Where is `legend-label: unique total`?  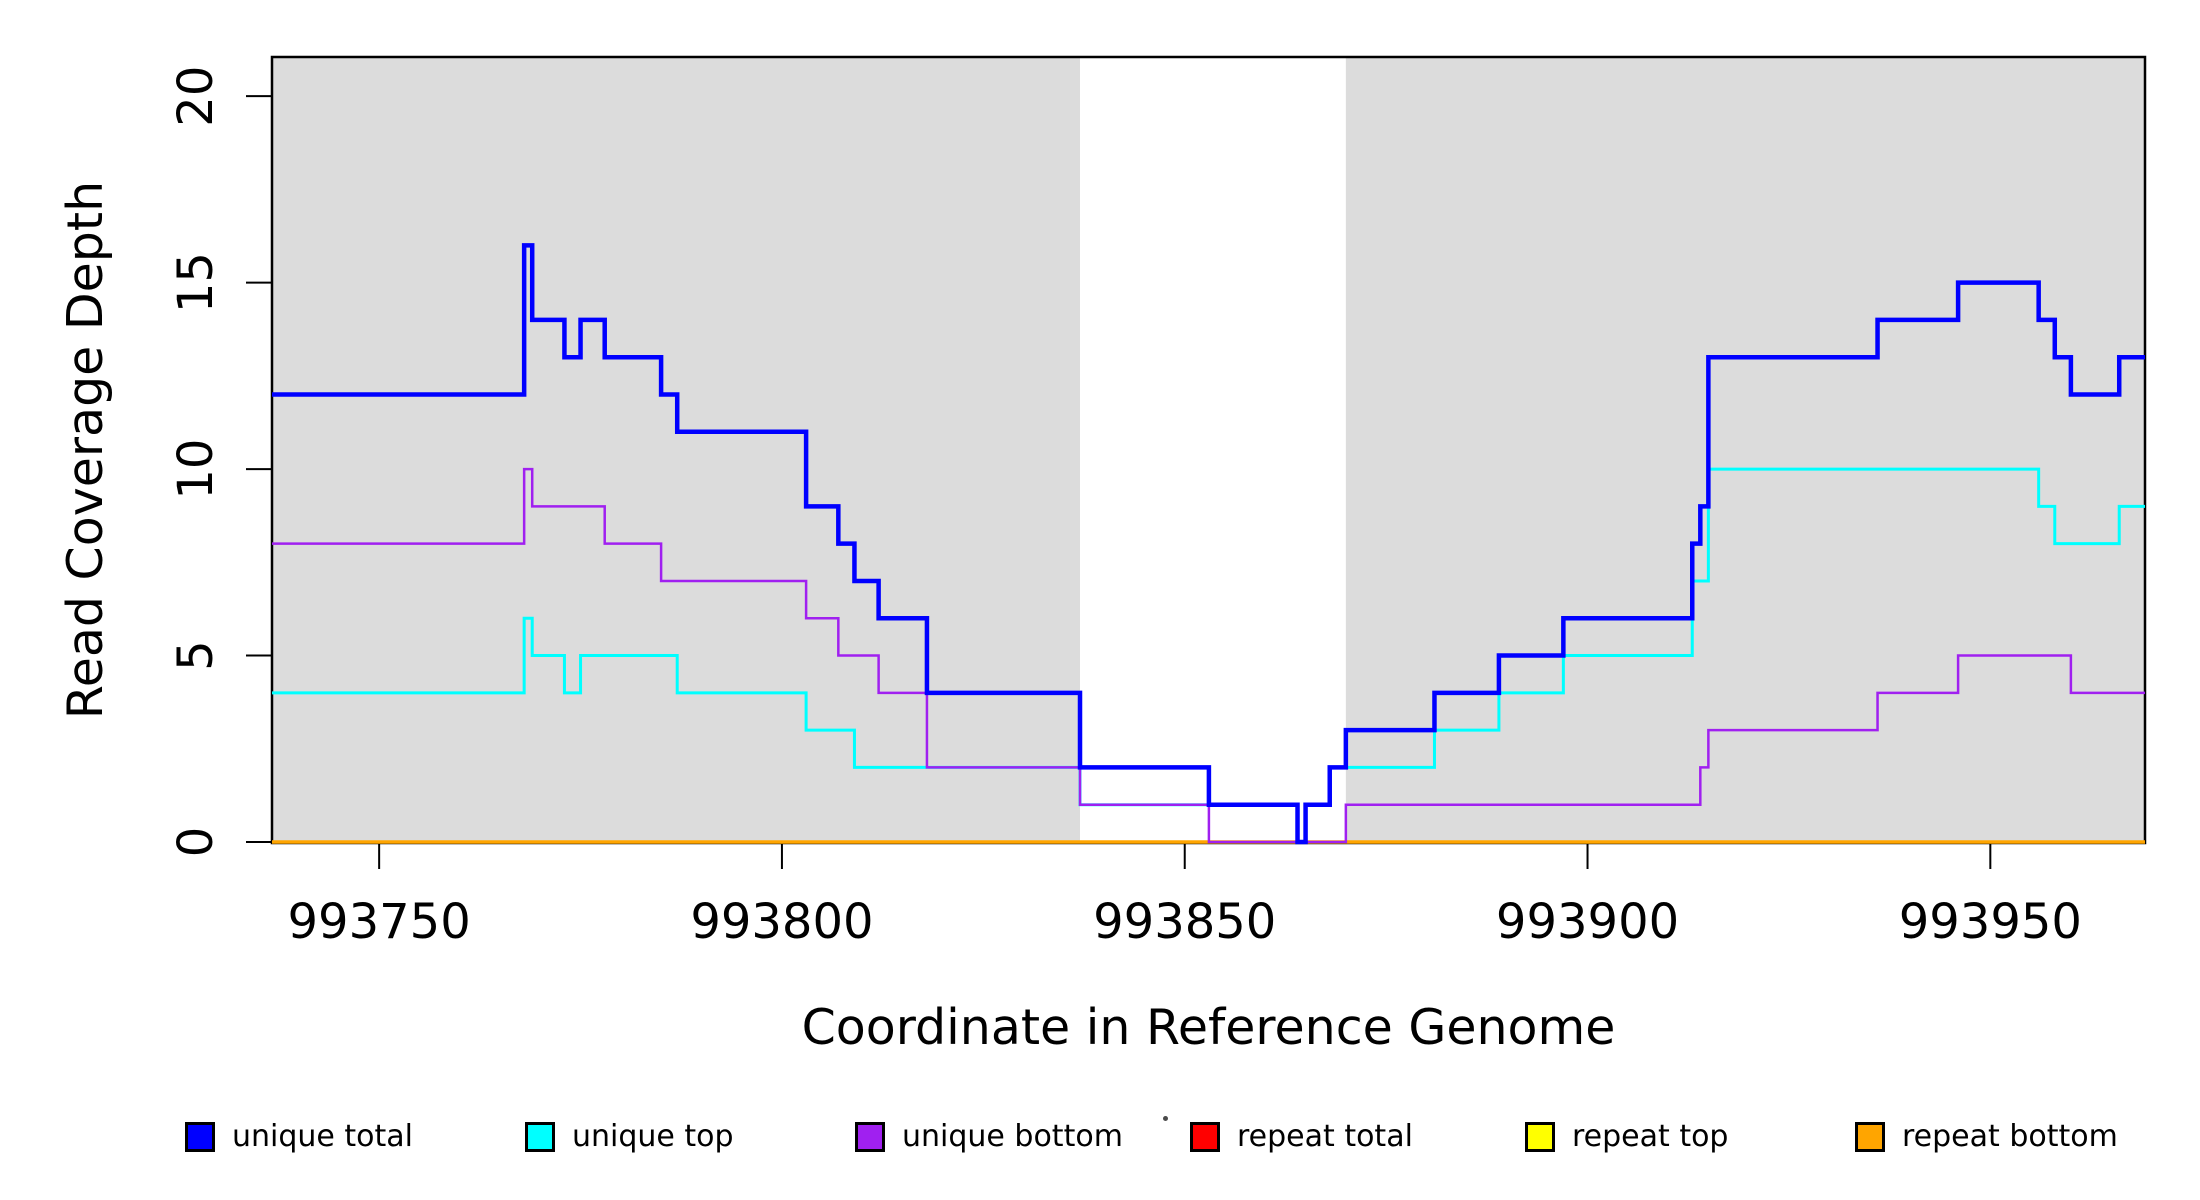
legend-label: unique total is located at coordinates (323, 1136).